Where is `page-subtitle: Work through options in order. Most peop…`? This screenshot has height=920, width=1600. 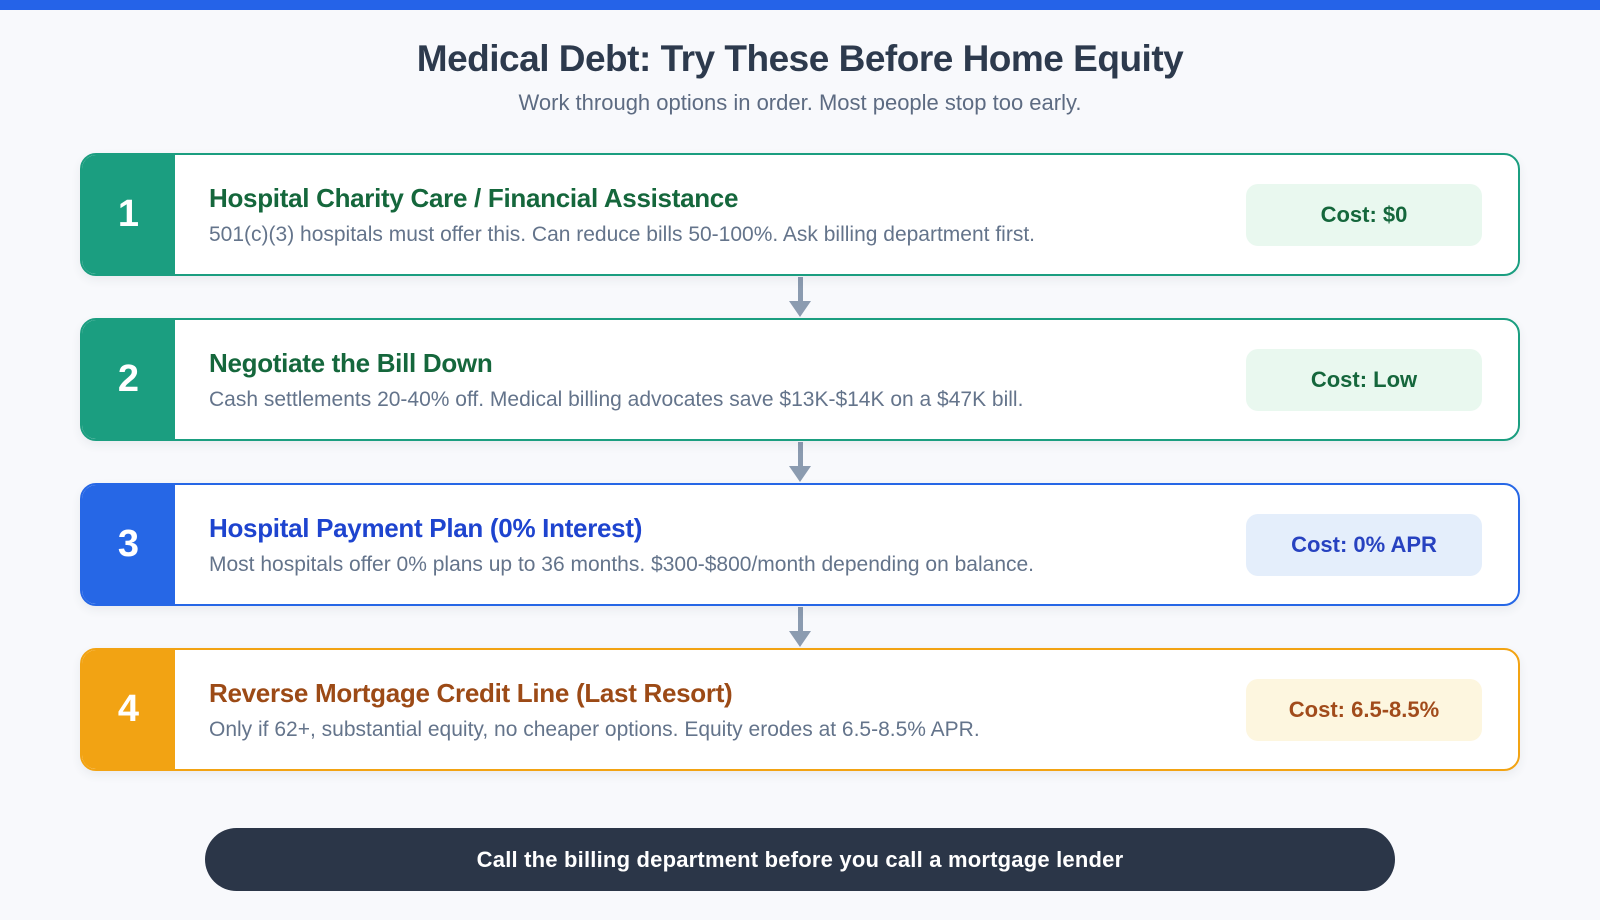
page-subtitle: Work through options in order. Most peop… is located at coordinates (800, 102).